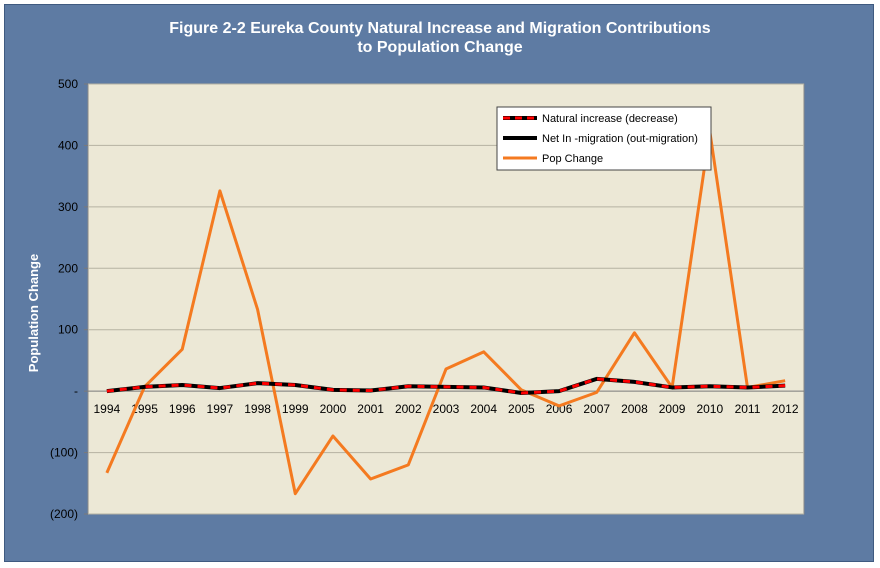  What do you see at coordinates (408, 409) in the screenshot?
I see `x-tick-label: 2002` at bounding box center [408, 409].